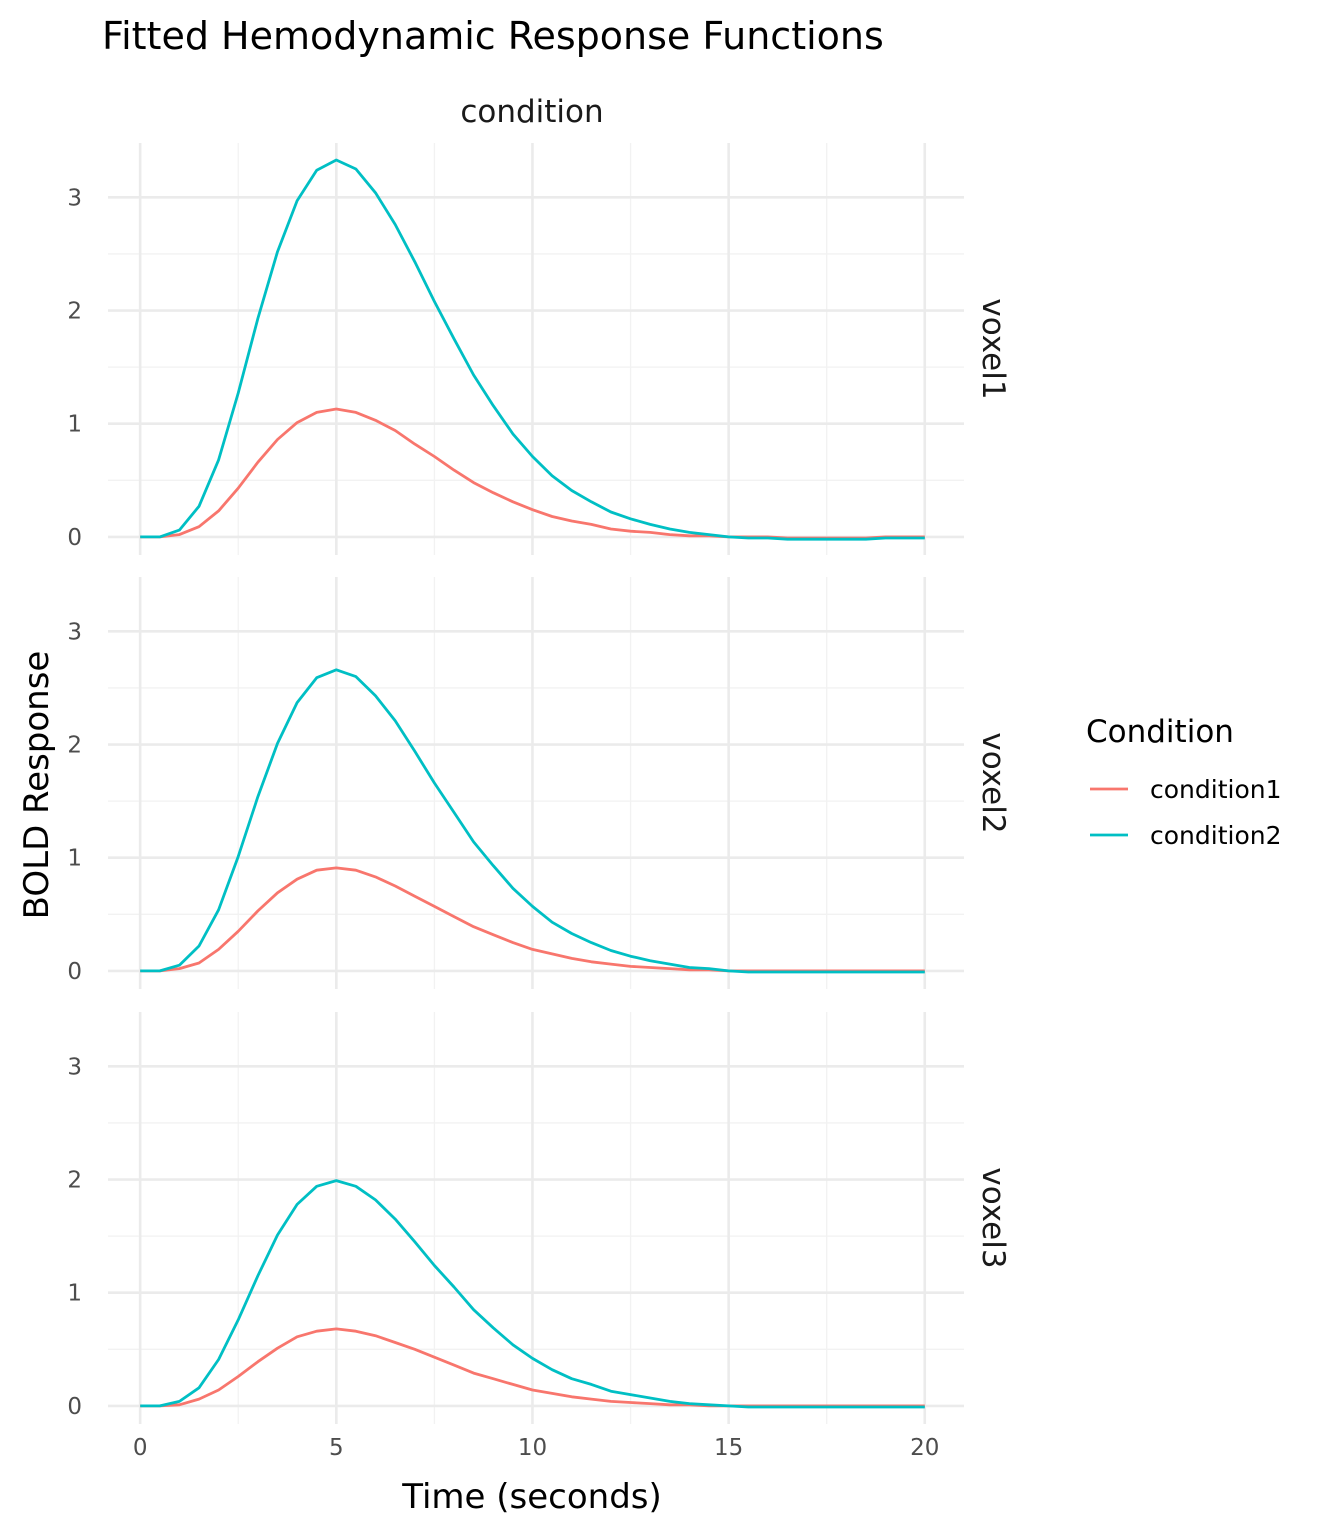  I want to click on row-strip-label: voxel2, so click(993, 782).